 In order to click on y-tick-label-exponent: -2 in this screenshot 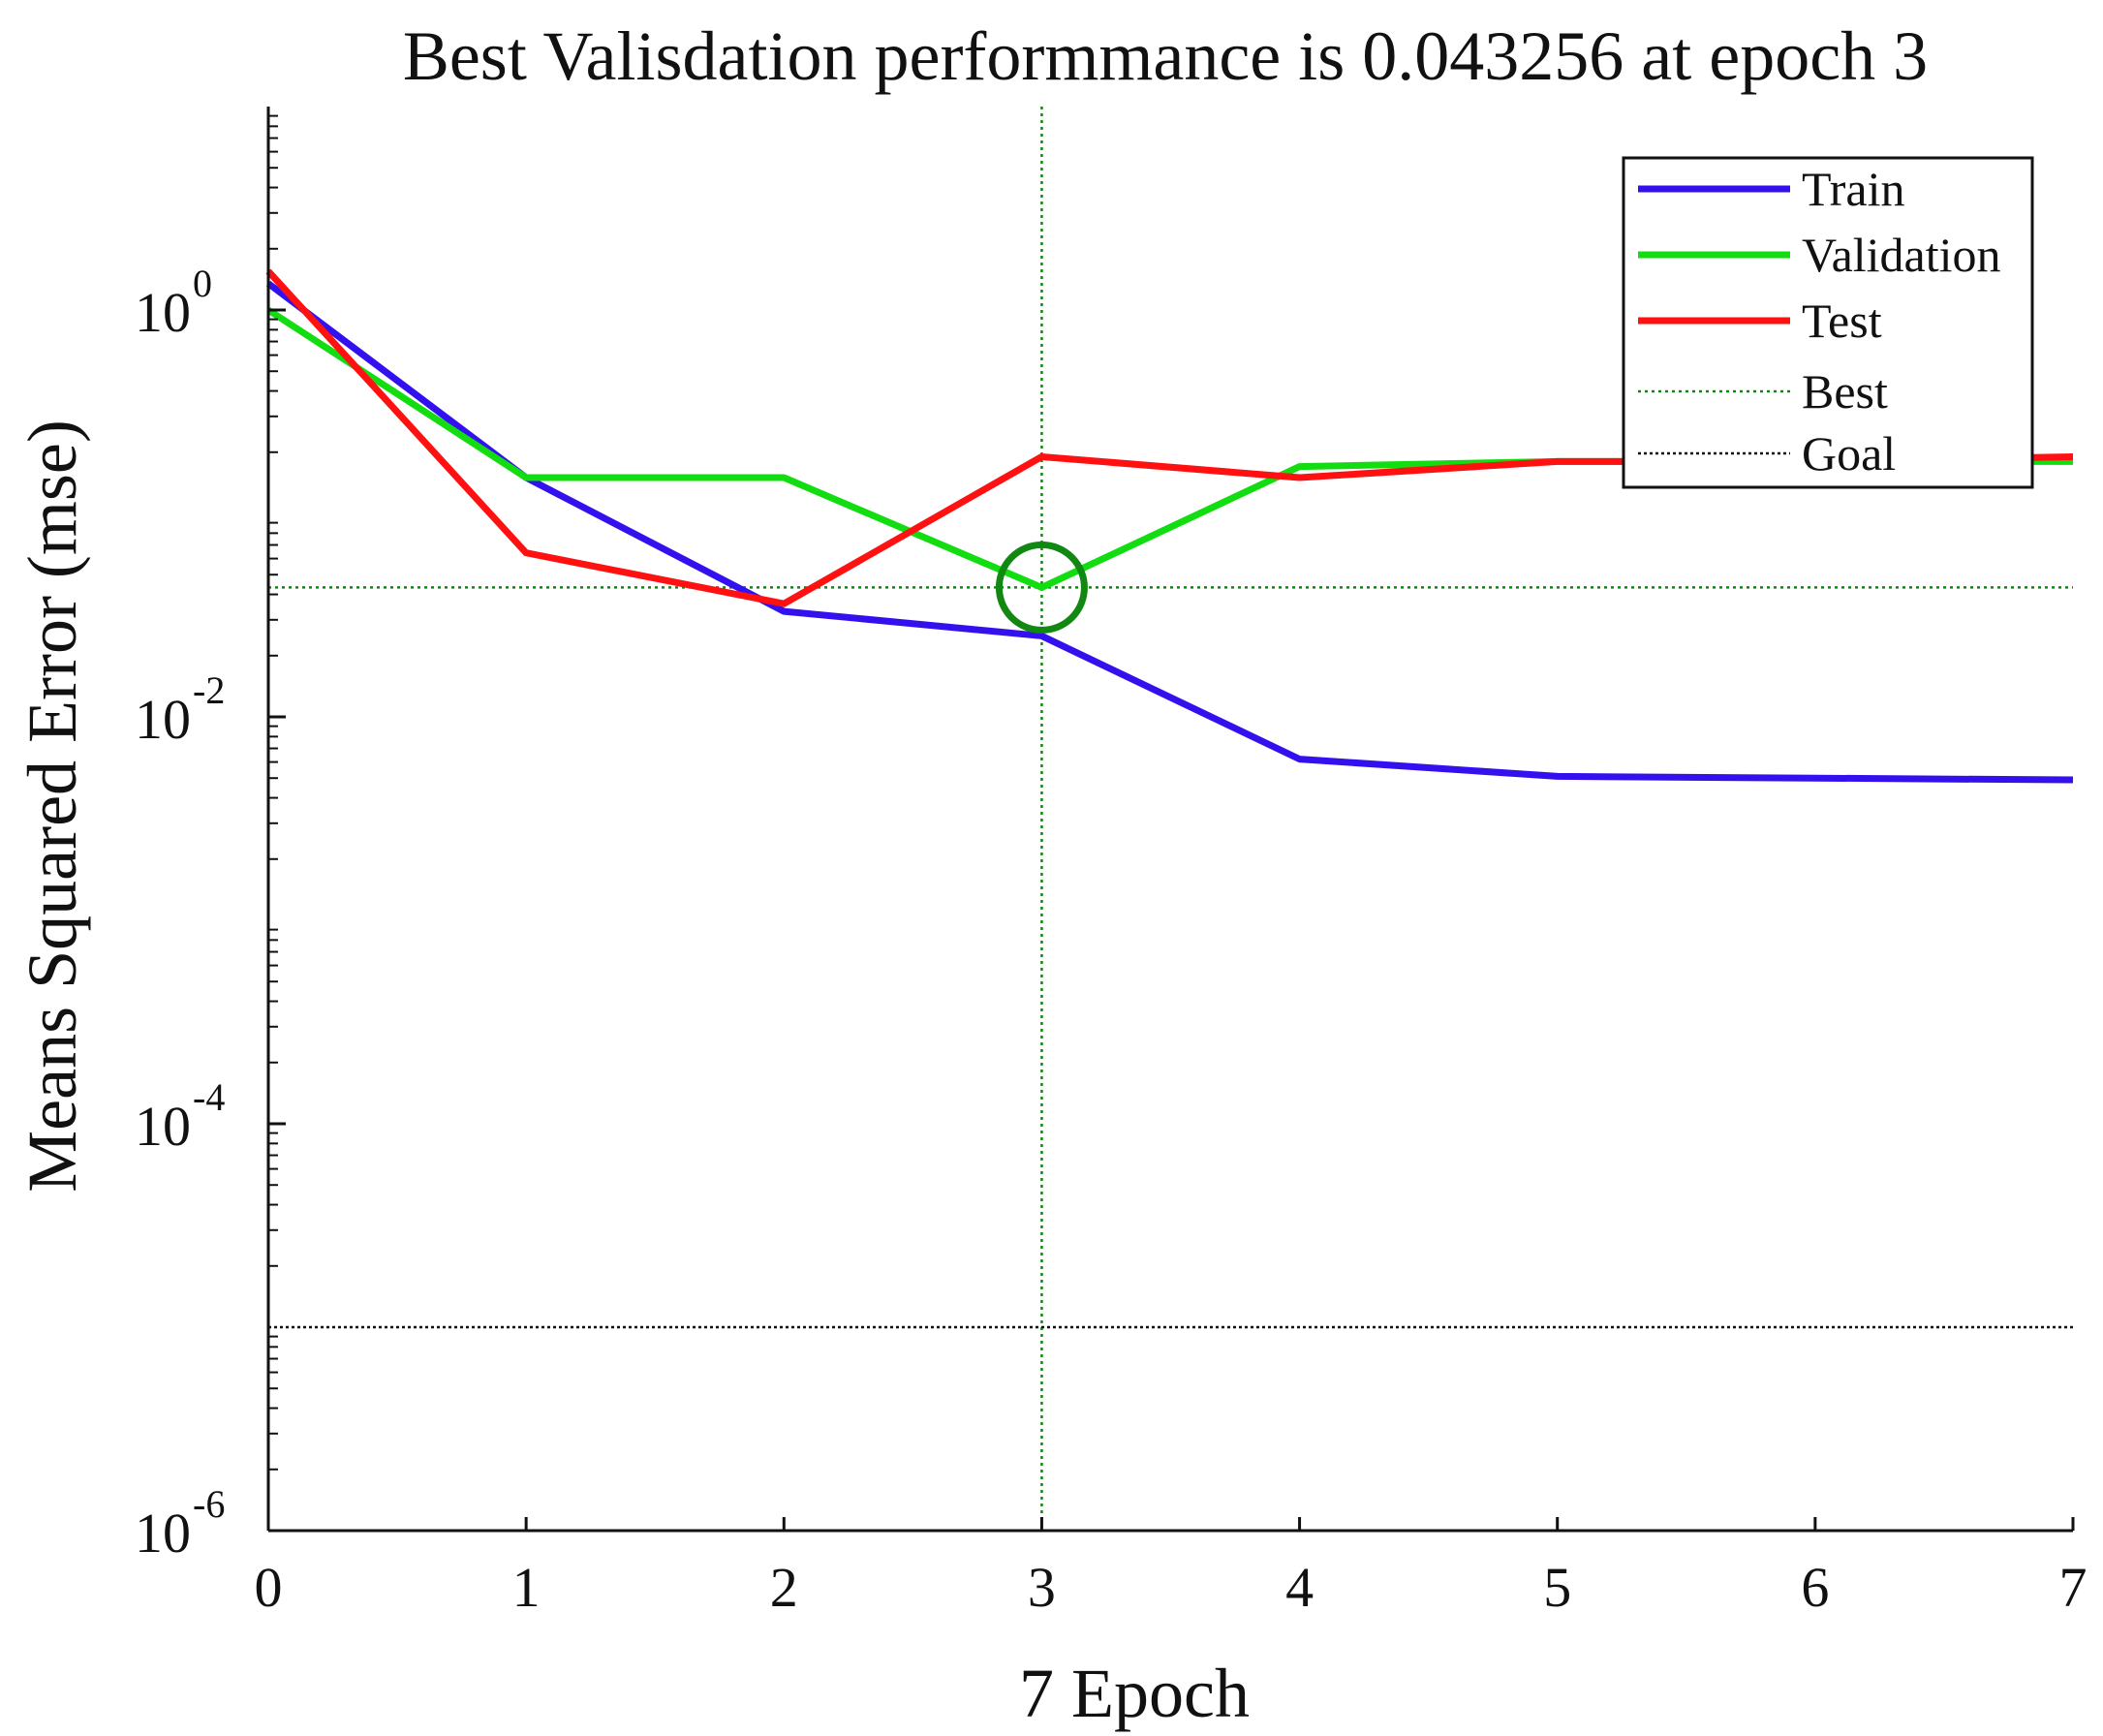, I will do `click(209, 690)`.